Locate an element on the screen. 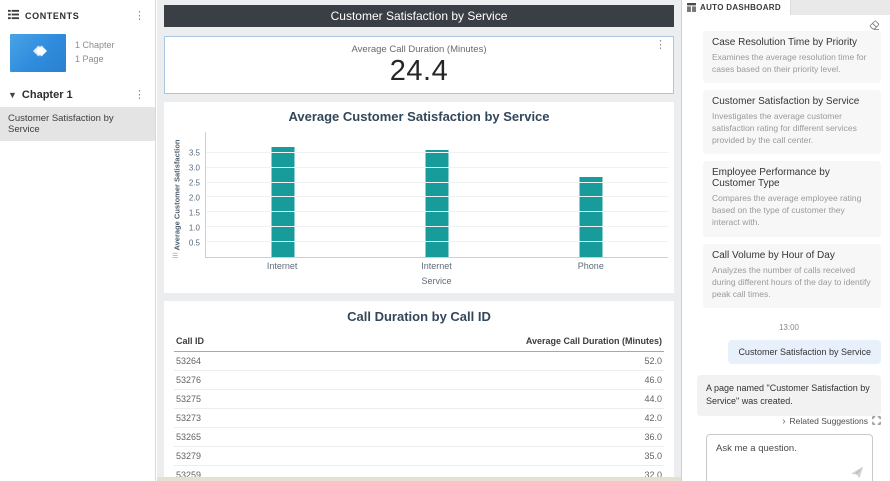 This screenshot has width=890, height=481. table-row: 53265 36.0 is located at coordinates (419, 437).